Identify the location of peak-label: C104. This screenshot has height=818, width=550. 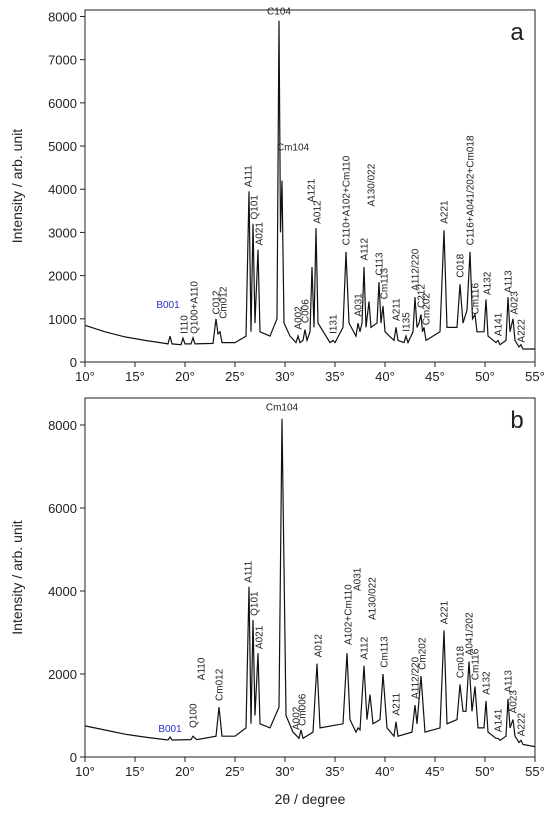
(279, 11).